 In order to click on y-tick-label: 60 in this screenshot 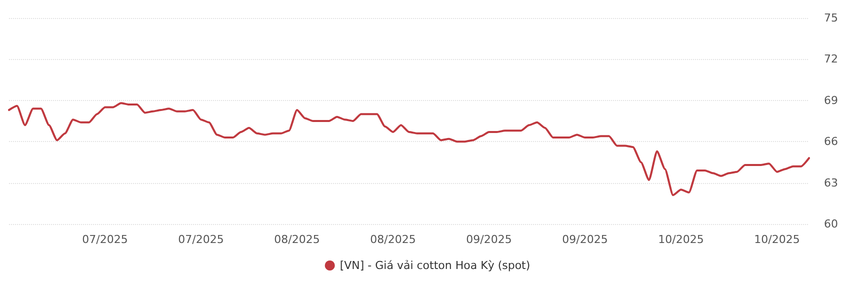, I will do `click(831, 224)`.